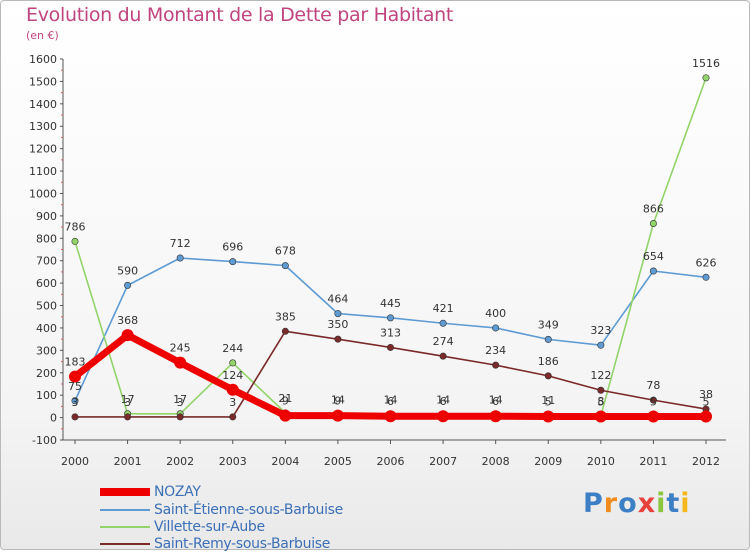  I want to click on logo-letter: t, so click(673, 503).